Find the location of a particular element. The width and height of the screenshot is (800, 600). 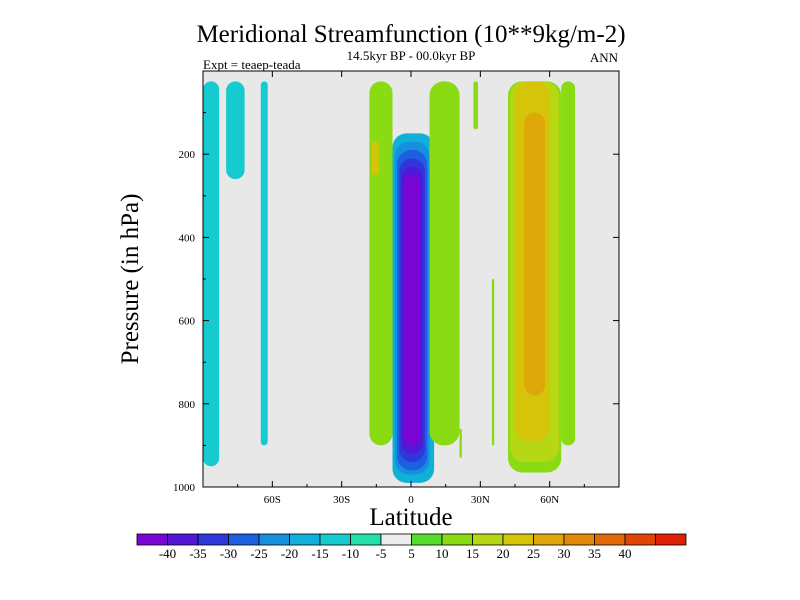

y-tick-label: 800 is located at coordinates (187, 405).